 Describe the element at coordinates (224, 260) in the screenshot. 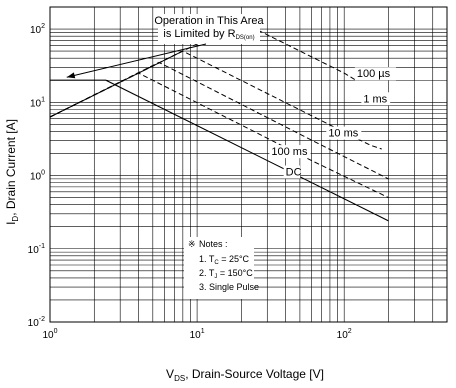

I see `notes-line-1: 1. TC = 25°C` at that location.